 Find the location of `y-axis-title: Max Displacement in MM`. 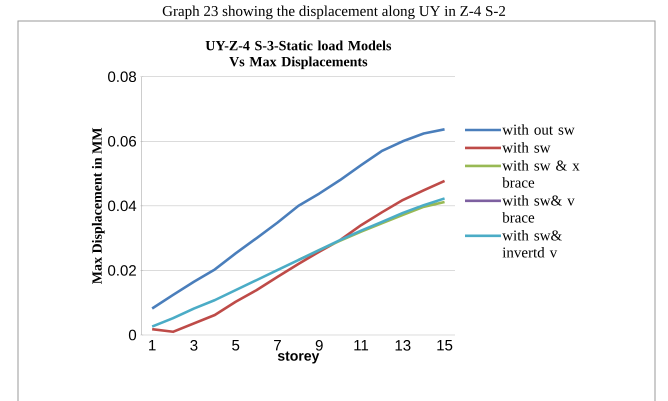

y-axis-title: Max Displacement in MM is located at coordinates (98, 206).